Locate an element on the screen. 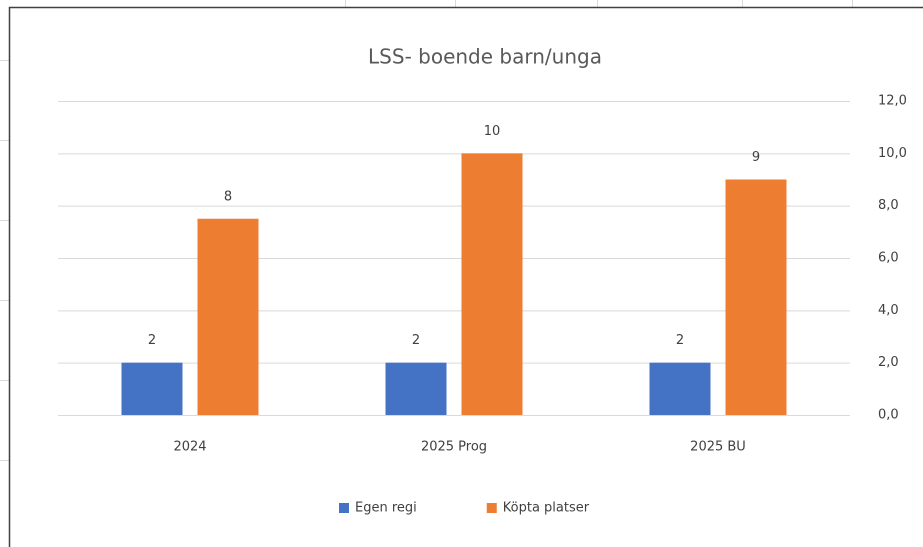 Image resolution: width=923 pixels, height=547 pixels. y-tick-label: 0,0 is located at coordinates (888, 415).